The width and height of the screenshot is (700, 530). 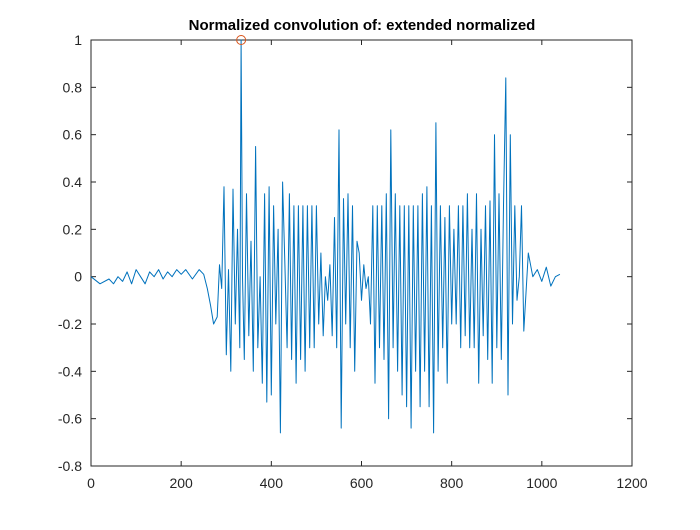 I want to click on x-tick-label: 200, so click(x=181, y=483).